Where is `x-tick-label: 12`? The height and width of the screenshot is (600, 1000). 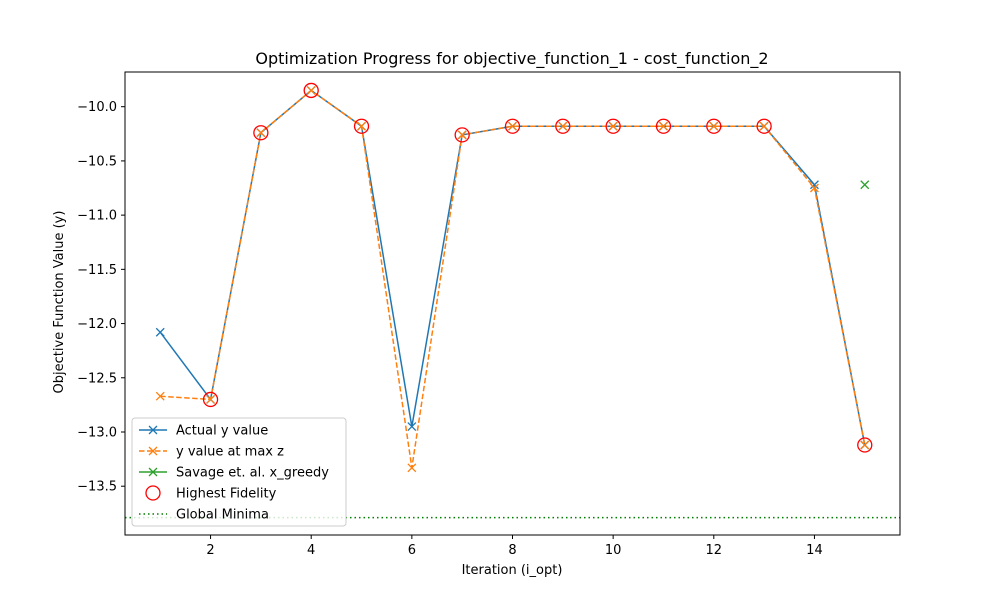
x-tick-label: 12 is located at coordinates (714, 550).